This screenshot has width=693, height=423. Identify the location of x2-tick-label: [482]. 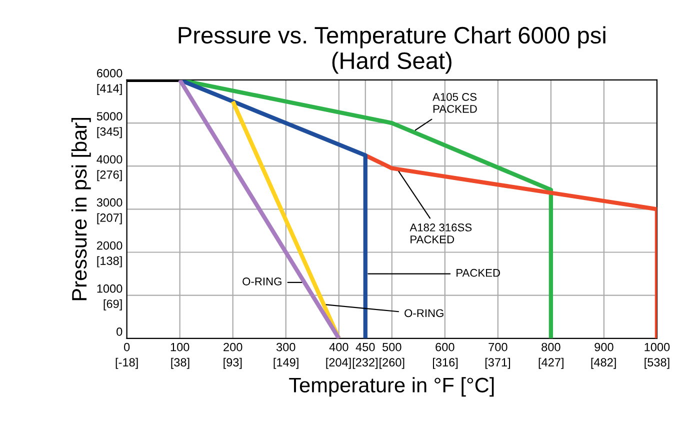
(603, 363).